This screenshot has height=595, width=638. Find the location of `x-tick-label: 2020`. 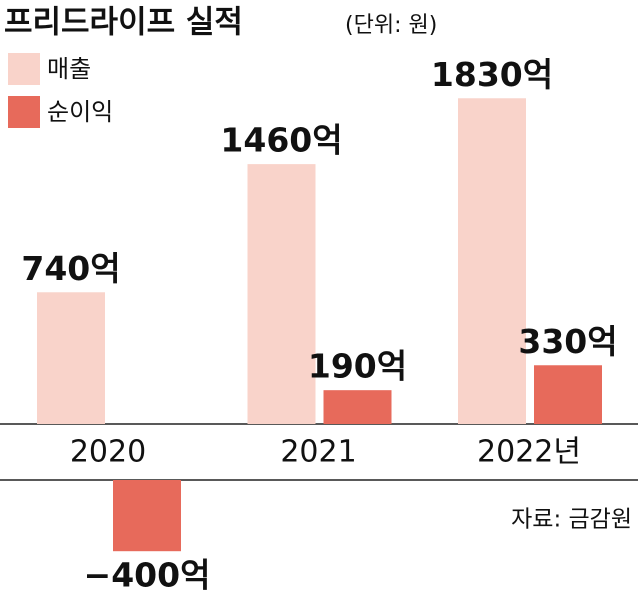

x-tick-label: 2020 is located at coordinates (108, 452).